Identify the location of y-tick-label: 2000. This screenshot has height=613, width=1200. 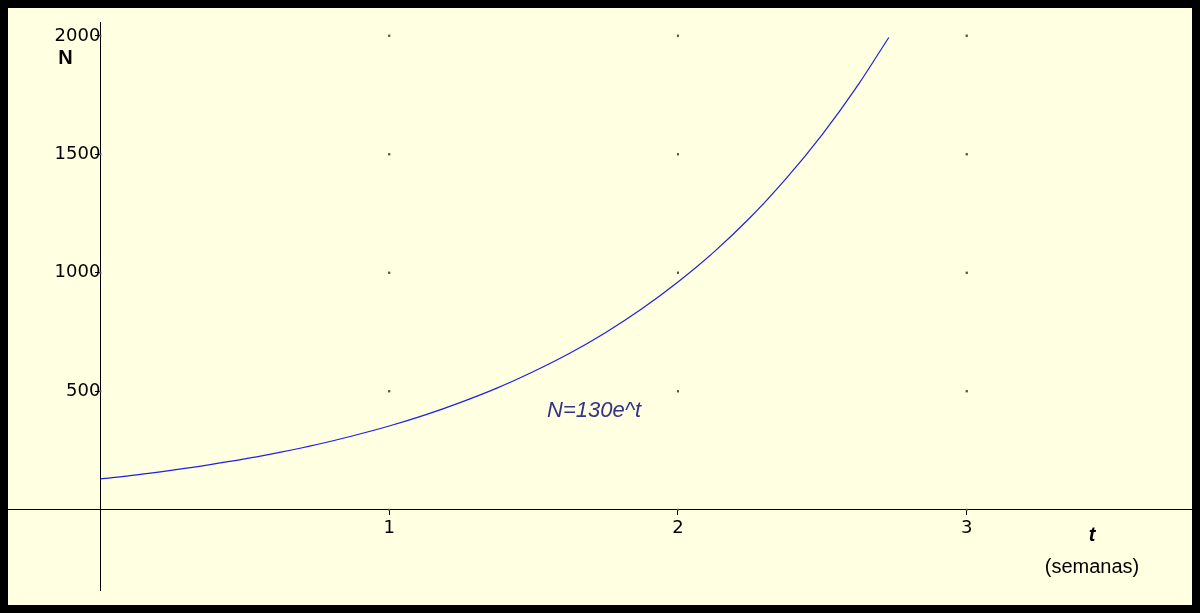
(77, 34).